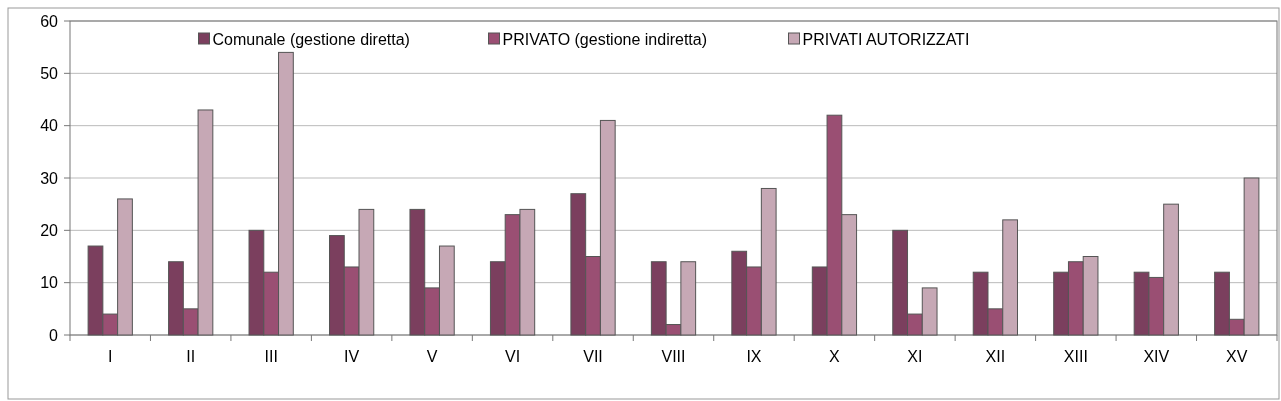  I want to click on x-tick-label: IV, so click(352, 356).